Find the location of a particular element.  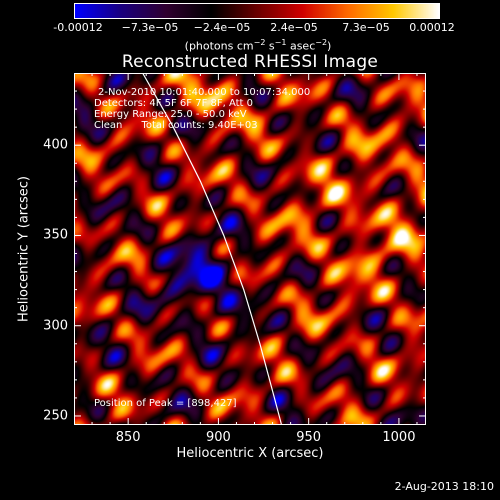

y-tick-label: 250 is located at coordinates (55, 416).